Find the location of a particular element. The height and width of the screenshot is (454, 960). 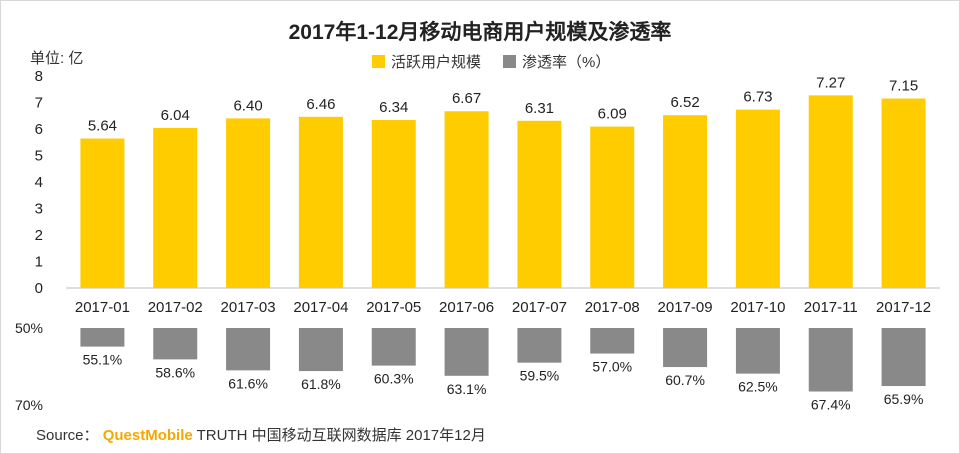

chart-title: 2017年1-12月移动电商用户规模及渗透率 is located at coordinates (480, 32).